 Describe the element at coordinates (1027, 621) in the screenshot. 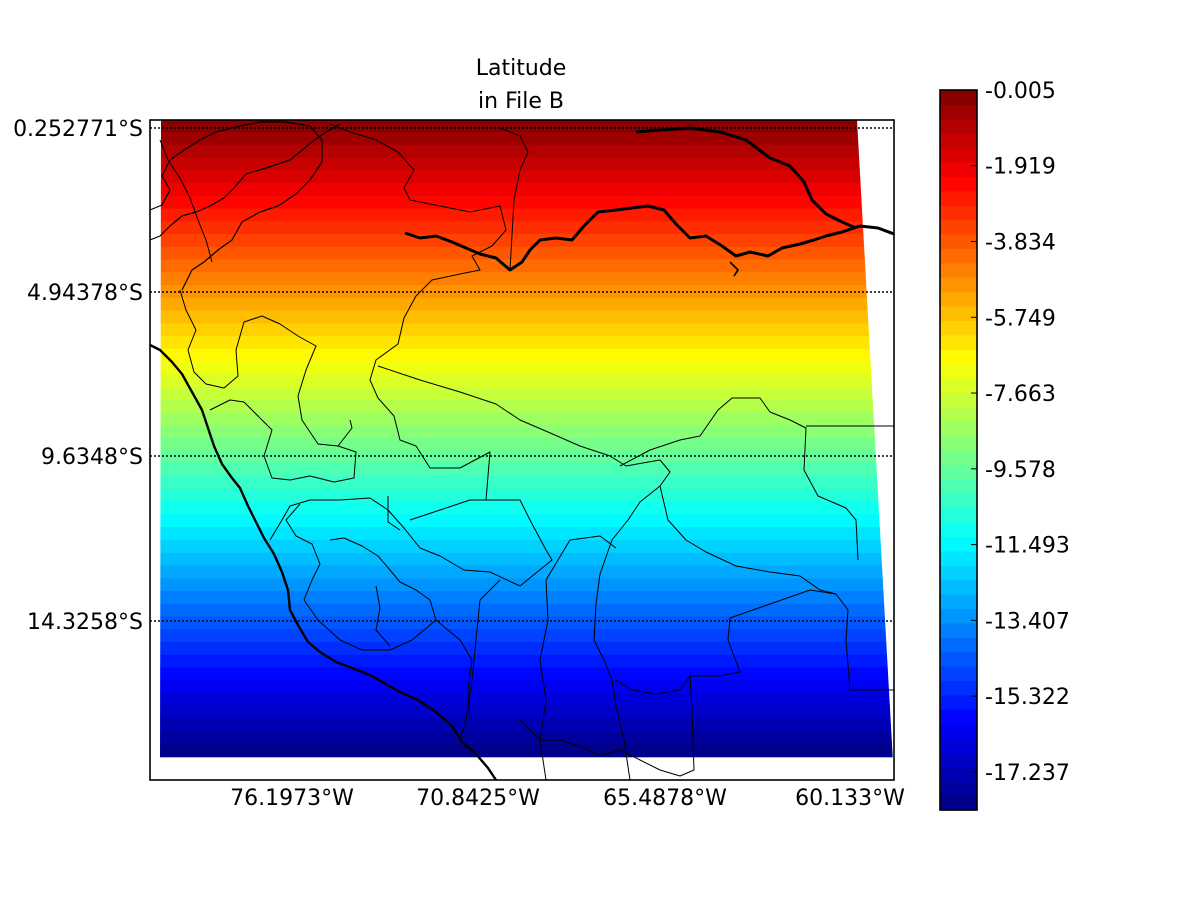

I see `colorbar-tick-label: -13.407` at that location.